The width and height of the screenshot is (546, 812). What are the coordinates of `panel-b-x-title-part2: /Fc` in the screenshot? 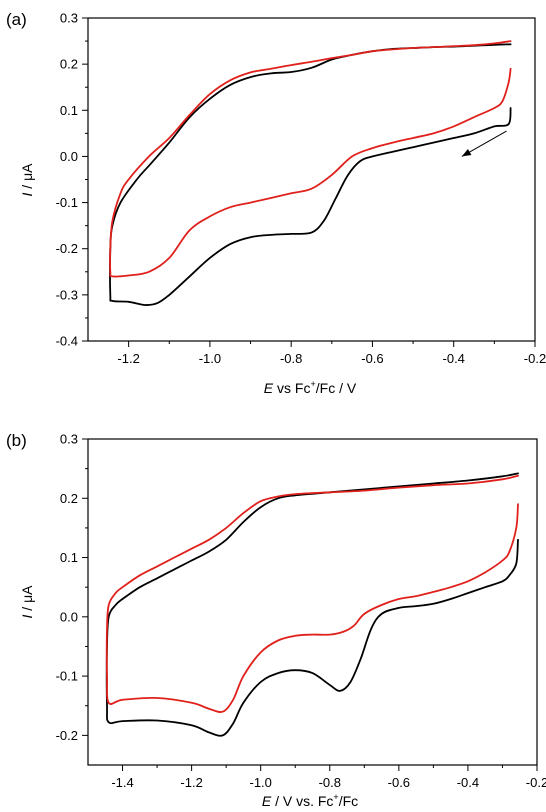 It's located at (348, 801).